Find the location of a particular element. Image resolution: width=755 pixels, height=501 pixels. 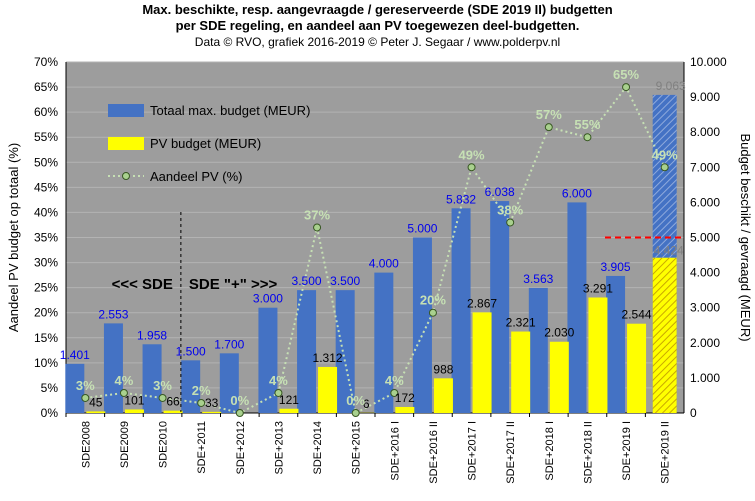

pv-share-label: 2% is located at coordinates (201, 390).